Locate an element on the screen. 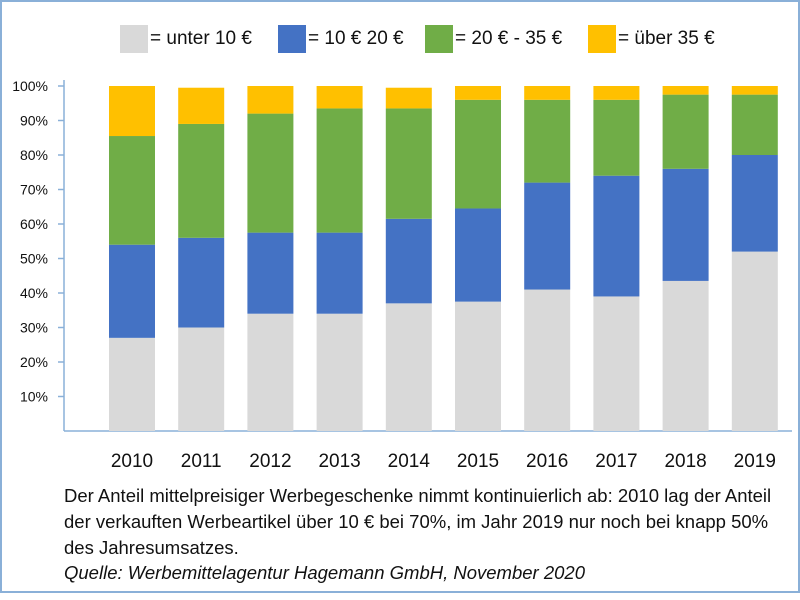  x-tick-label: 2013 is located at coordinates (339, 461).